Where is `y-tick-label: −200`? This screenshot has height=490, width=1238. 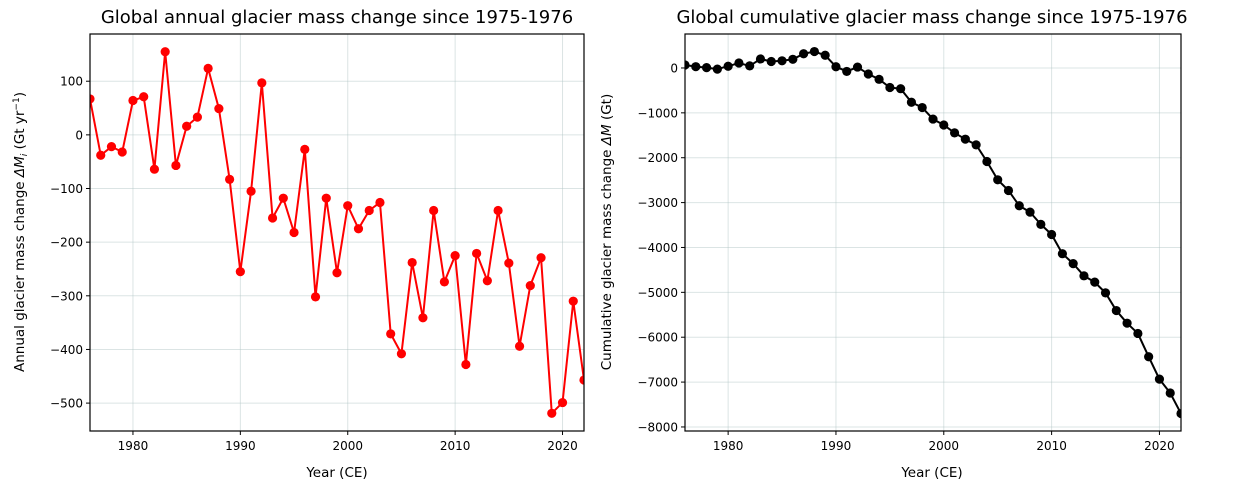 y-tick-label: −200 is located at coordinates (66, 243).